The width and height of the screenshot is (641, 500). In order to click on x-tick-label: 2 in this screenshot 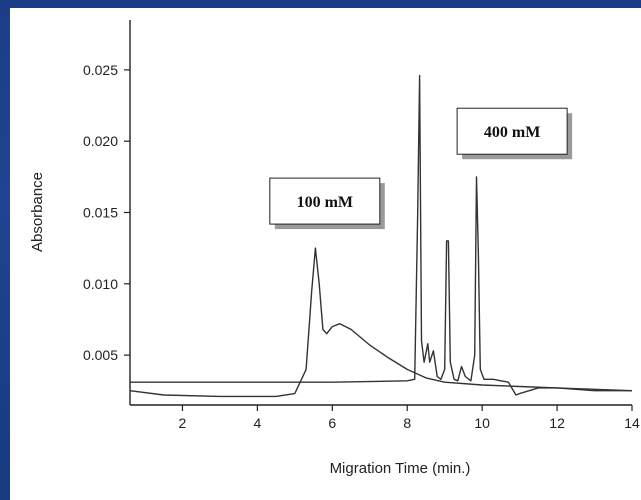, I will do `click(183, 423)`.